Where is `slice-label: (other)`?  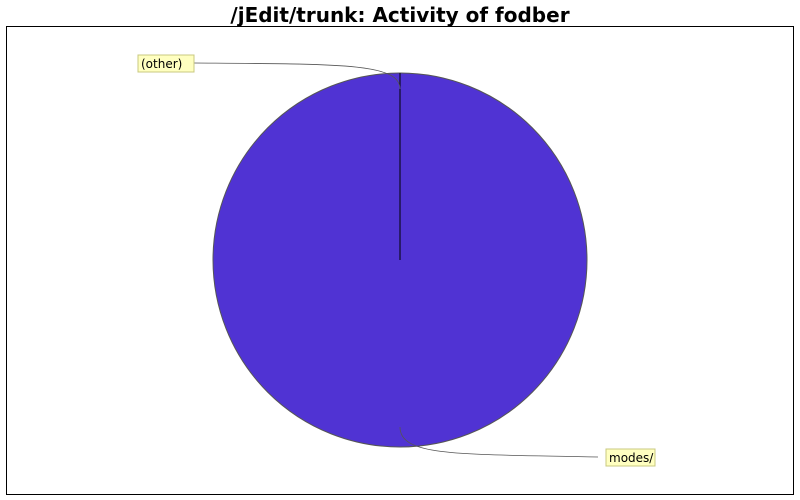 slice-label: (other) is located at coordinates (161, 64).